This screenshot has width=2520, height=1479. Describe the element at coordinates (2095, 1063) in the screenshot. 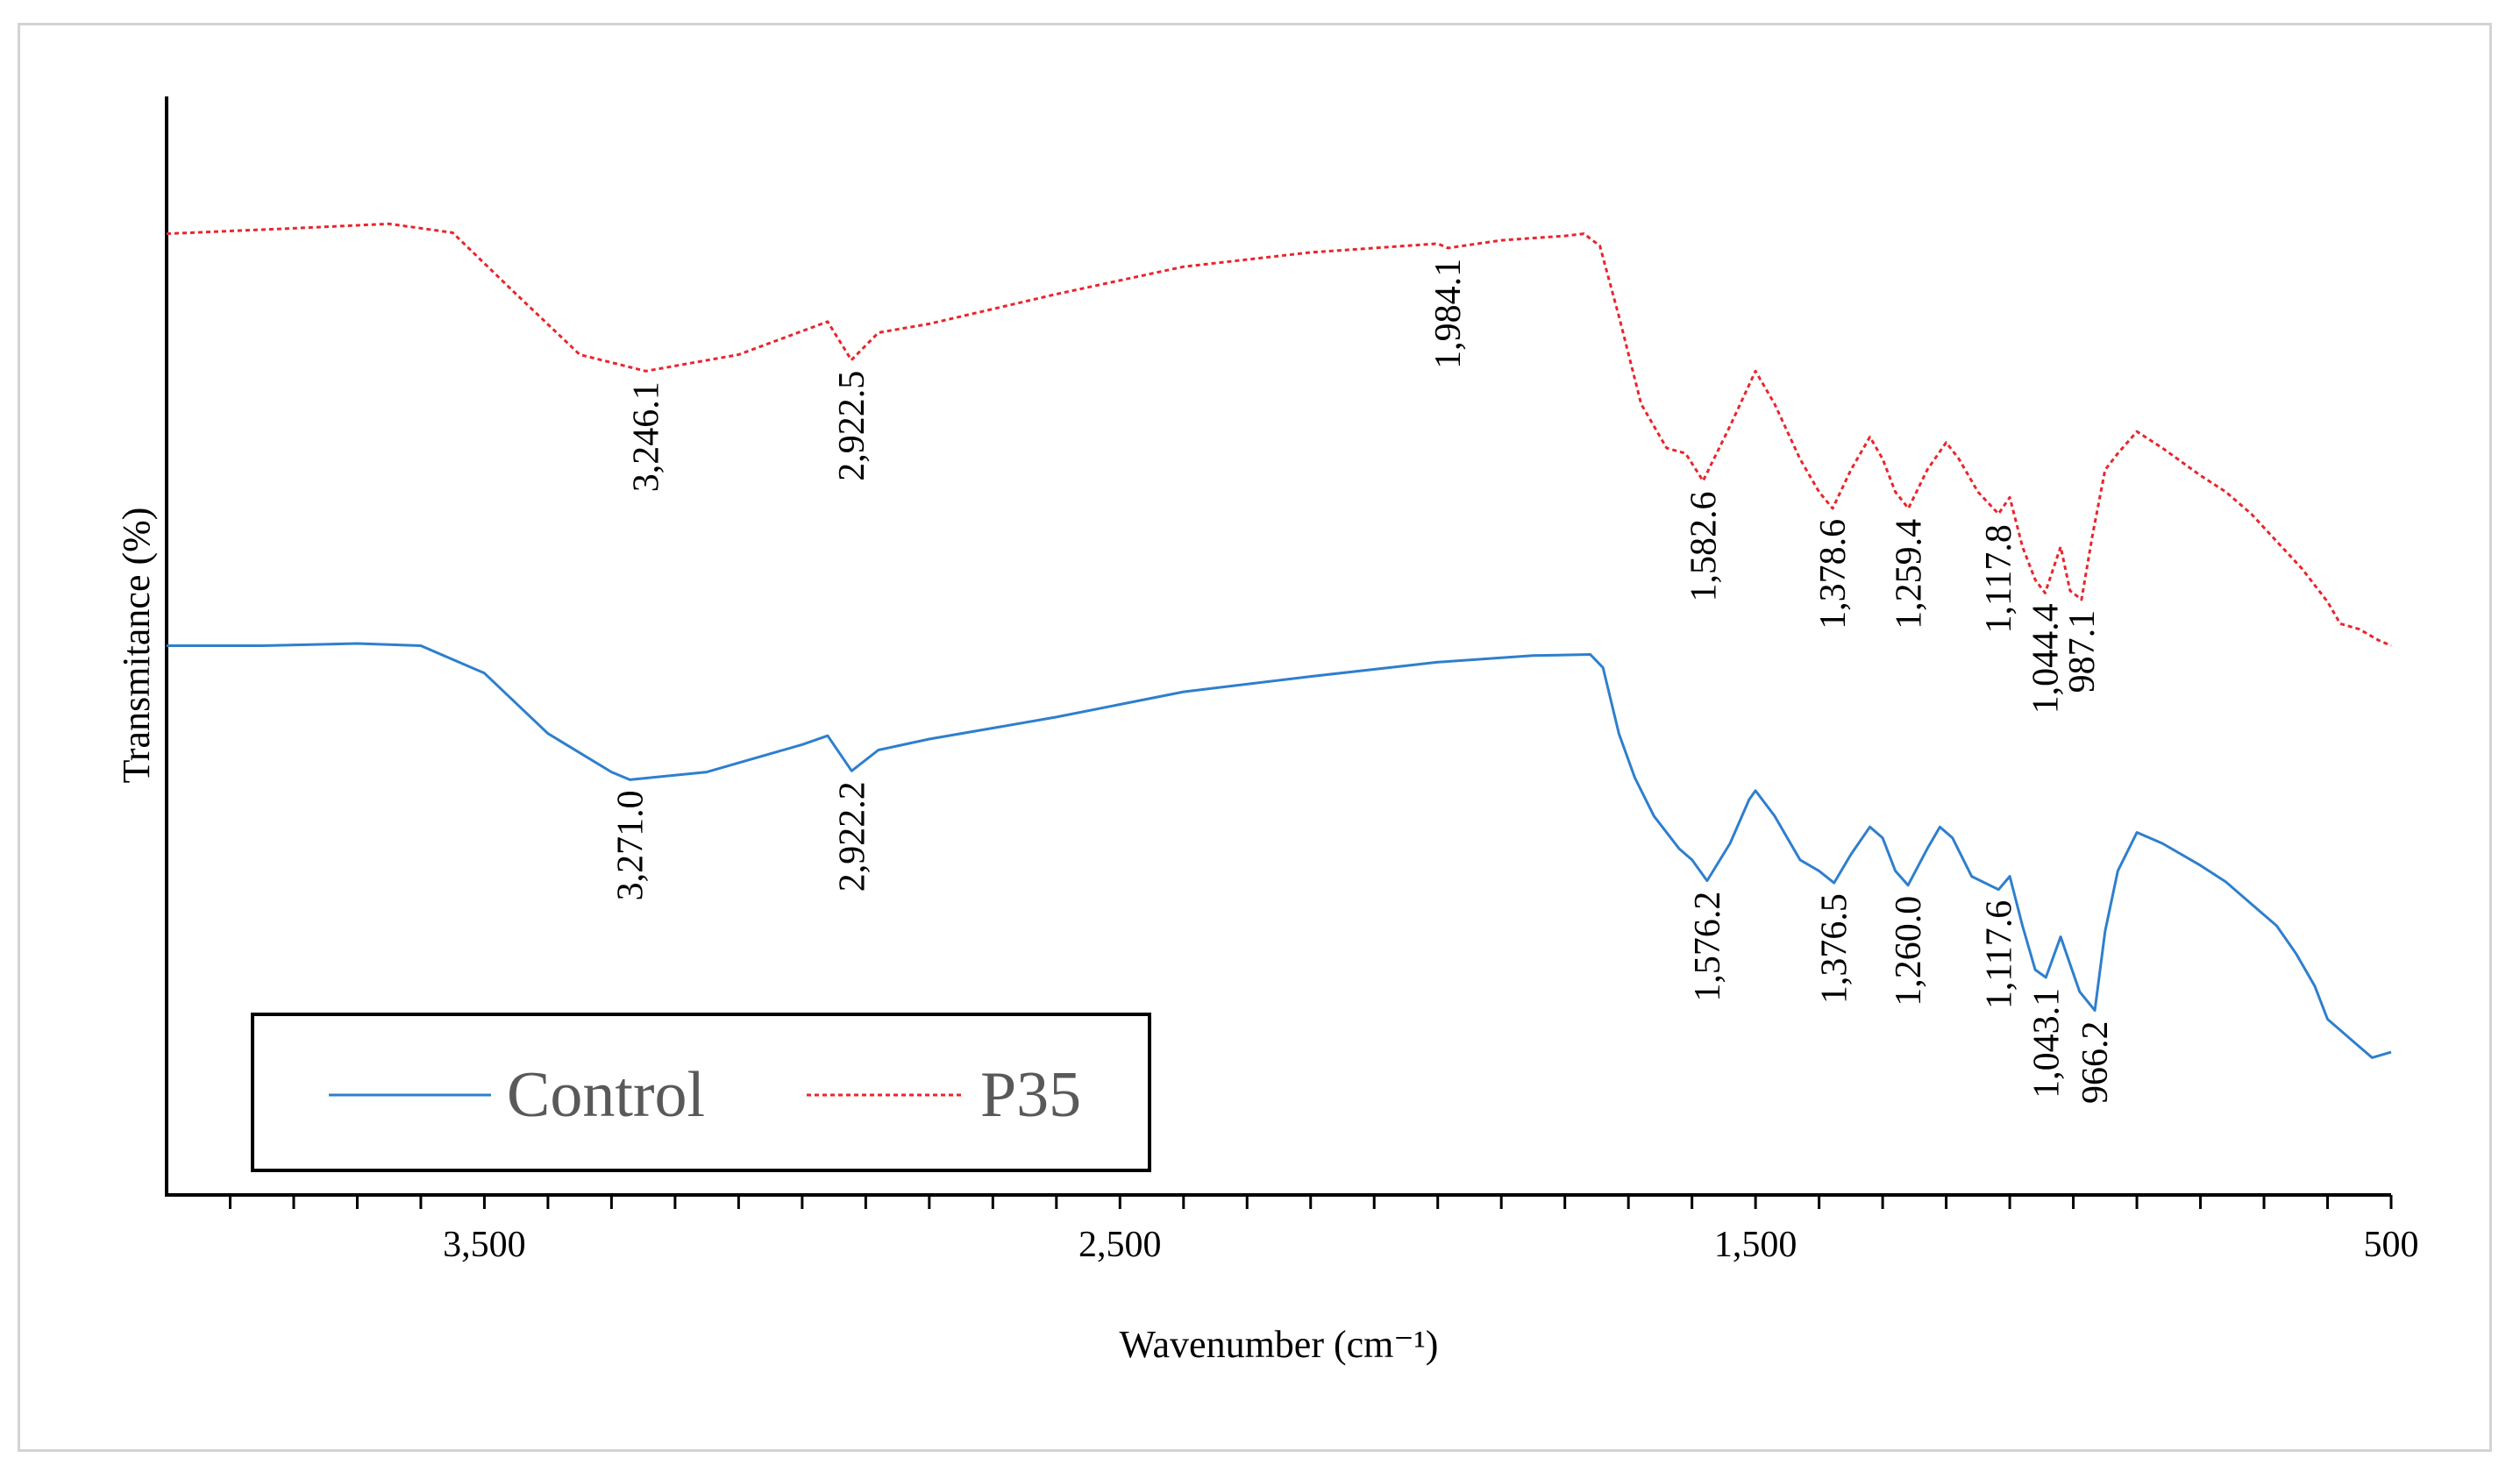

I see `peak-label-control-16: 966.2` at that location.